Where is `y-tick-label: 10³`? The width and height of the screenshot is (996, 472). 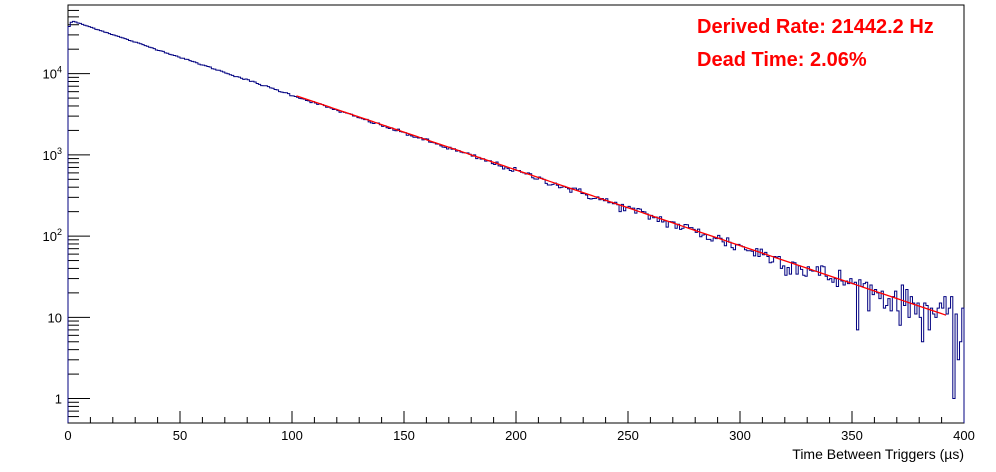 y-tick-label: 10³ is located at coordinates (52, 154).